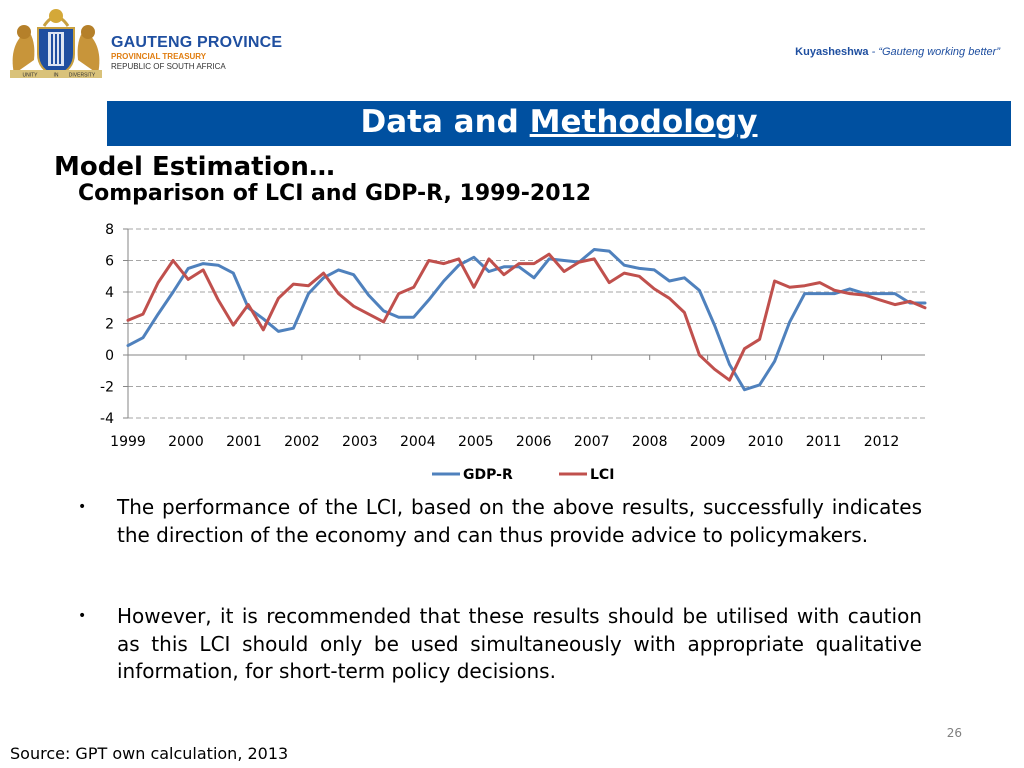 This screenshot has height=768, width=1024. Describe the element at coordinates (109, 293) in the screenshot. I see `y-tick-label: 4` at that location.